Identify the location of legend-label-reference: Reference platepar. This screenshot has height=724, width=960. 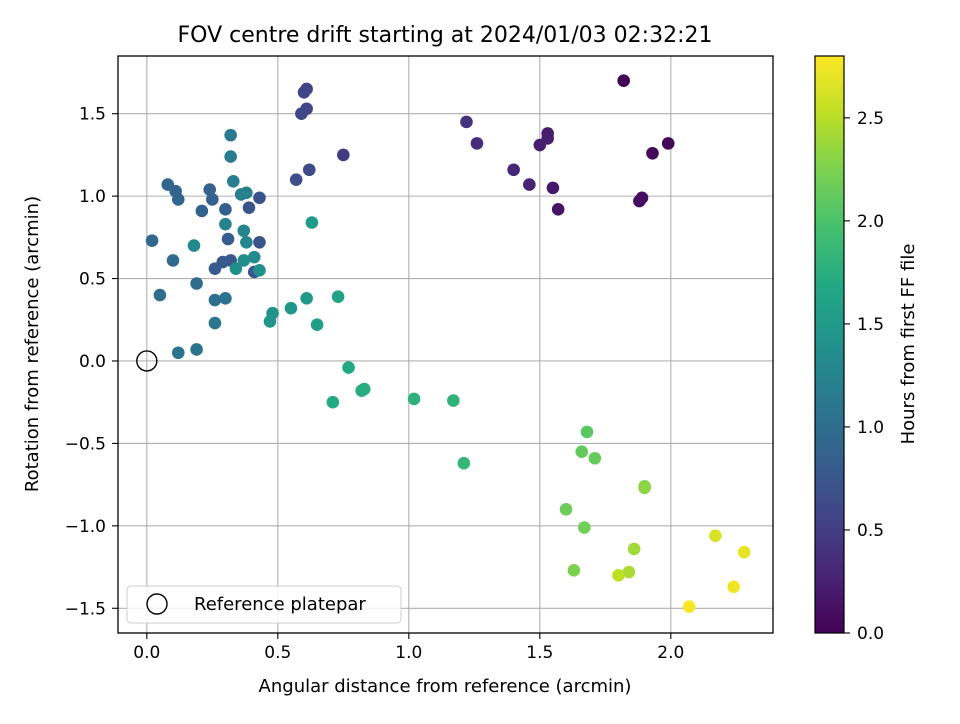
(280, 604).